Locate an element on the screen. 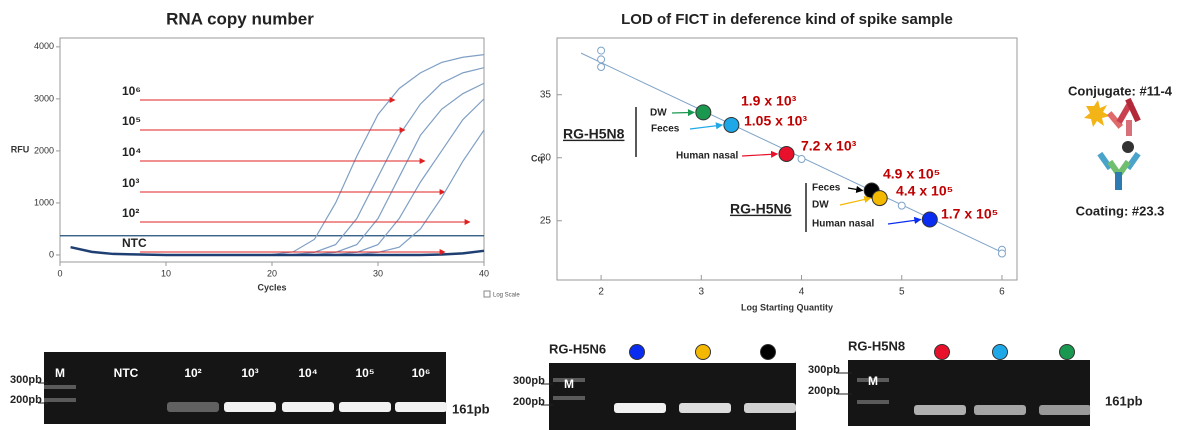 The width and height of the screenshot is (1196, 430). sample-label: 1.9 x 10³ is located at coordinates (769, 101).